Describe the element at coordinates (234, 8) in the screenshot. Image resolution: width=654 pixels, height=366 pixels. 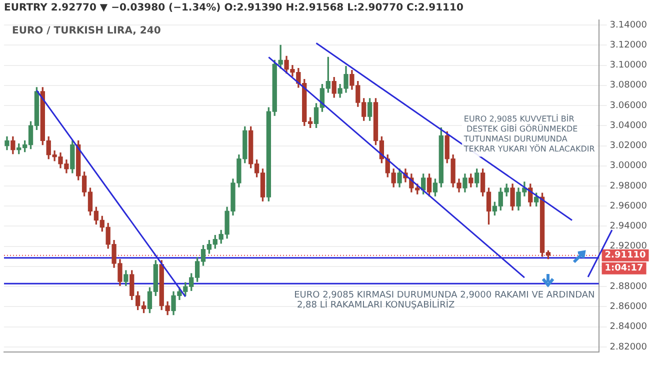
I see `chart-title: EURTRY 2.92770 ▼ −0.03980 (−1.34%) O:2.91390 H:2.91568 L:2.90770 C:2.91110` at that location.